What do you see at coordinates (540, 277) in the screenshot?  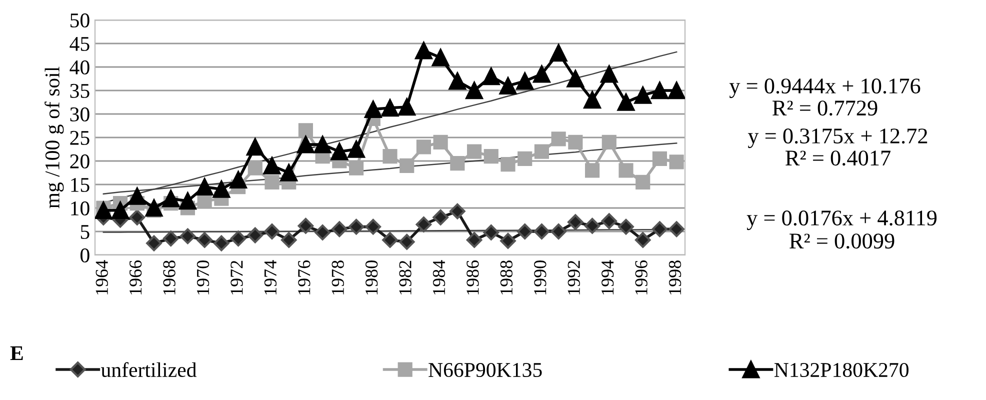 I see `x-tick-label: 1990` at bounding box center [540, 277].